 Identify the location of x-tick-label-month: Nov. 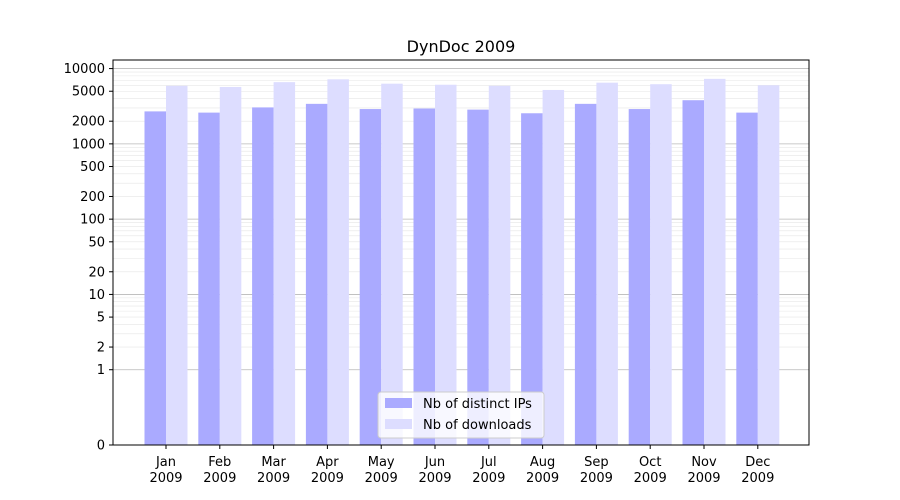
(704, 462).